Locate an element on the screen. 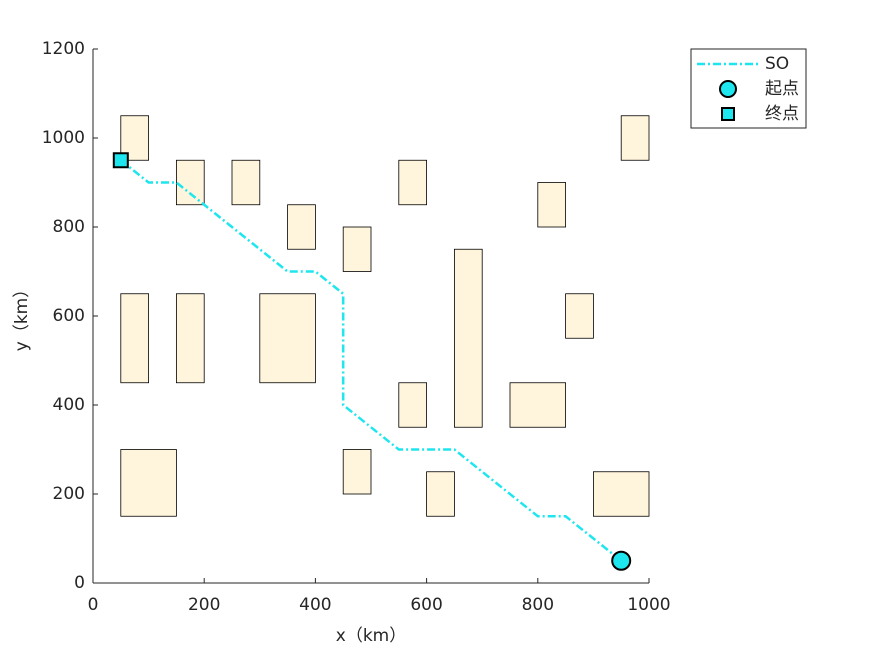  y-axis-label: y（km） is located at coordinates (22, 316).